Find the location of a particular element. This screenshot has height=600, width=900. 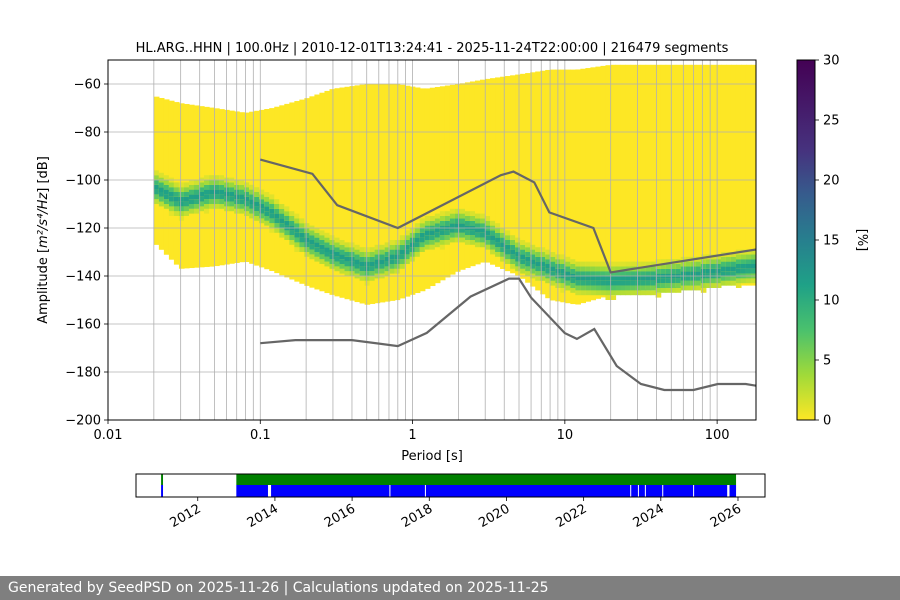

x-tick-label: 0.01 is located at coordinates (108, 435).